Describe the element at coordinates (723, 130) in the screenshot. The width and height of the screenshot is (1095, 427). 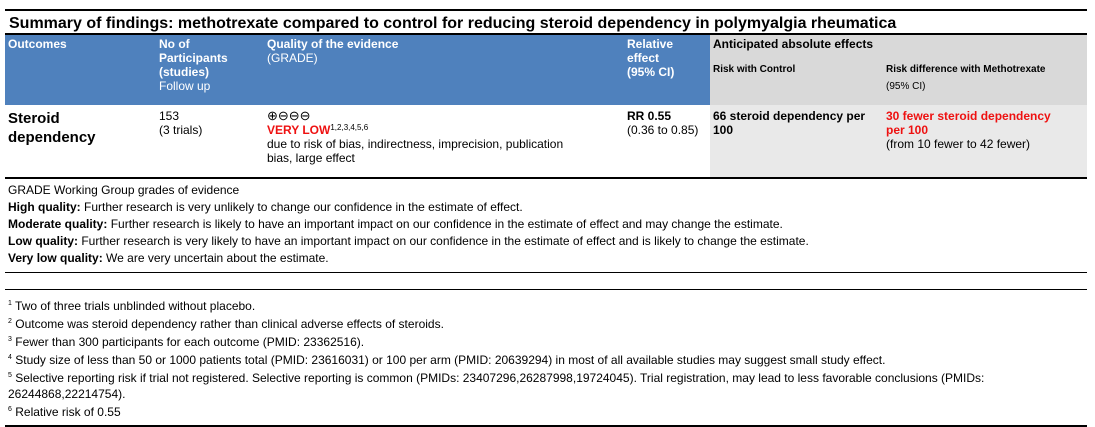
I see `control-risk-line2: 100` at that location.